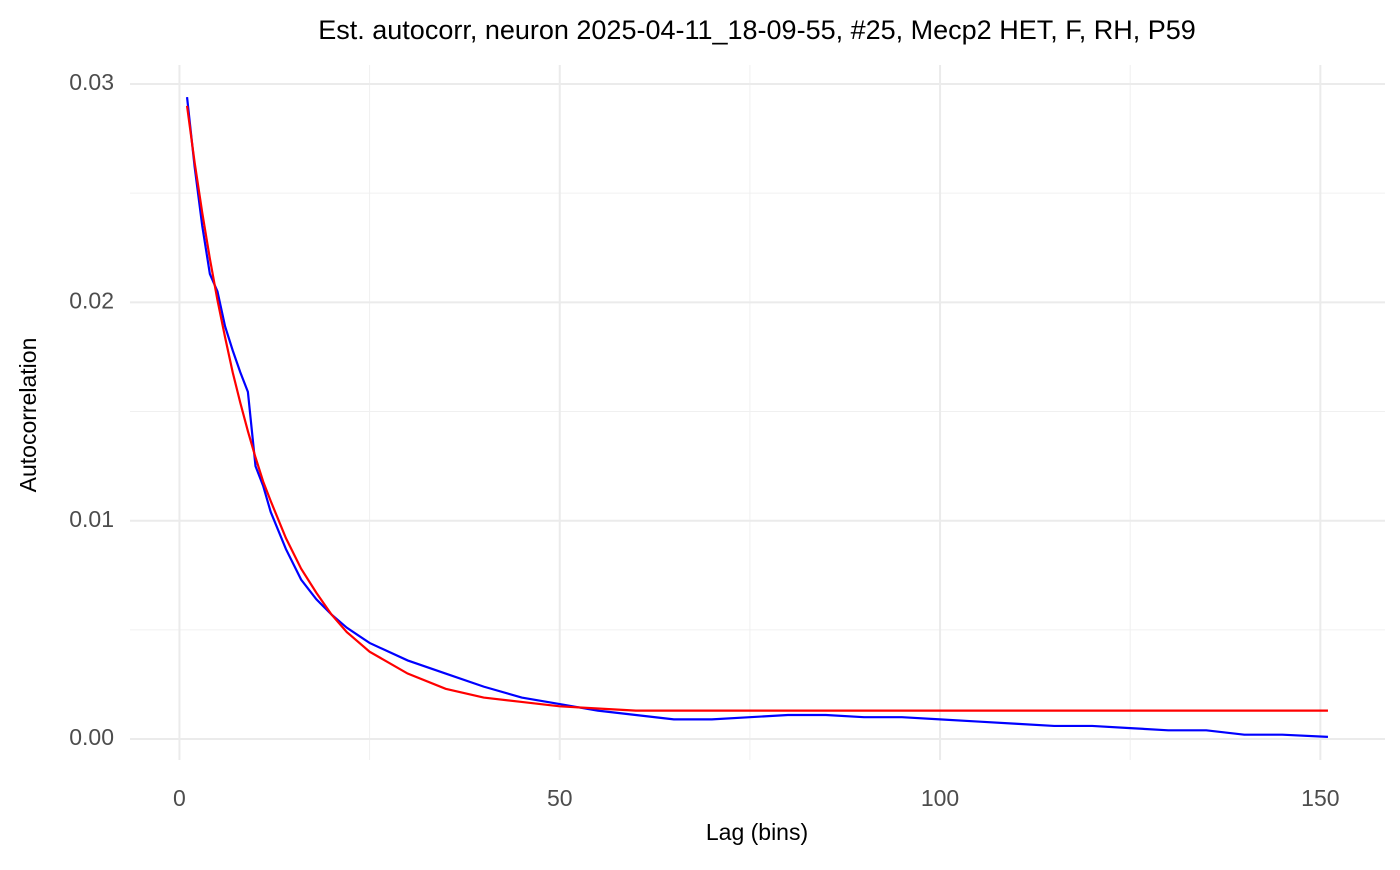  What do you see at coordinates (91, 82) in the screenshot?
I see `y-tick-label: 0.03` at bounding box center [91, 82].